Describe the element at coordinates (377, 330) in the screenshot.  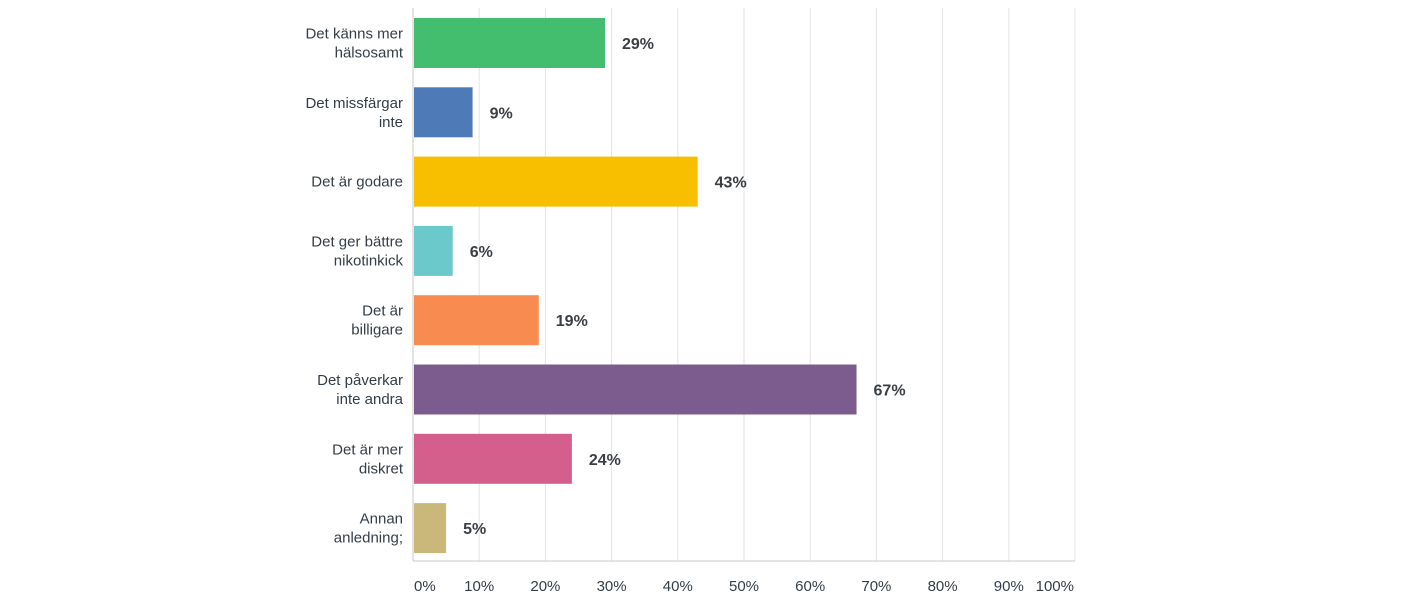
I see `category-label-line: billigare` at that location.